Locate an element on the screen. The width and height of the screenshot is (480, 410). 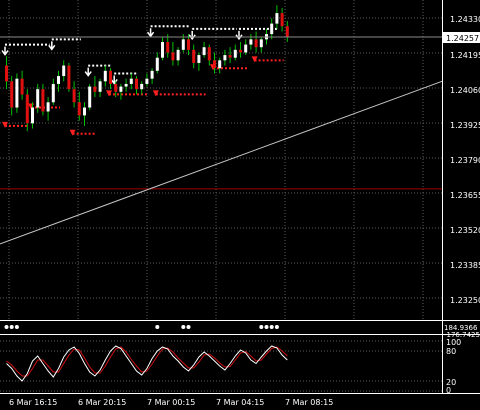
time-label: 7 Mar 00:15 is located at coordinates (171, 402).